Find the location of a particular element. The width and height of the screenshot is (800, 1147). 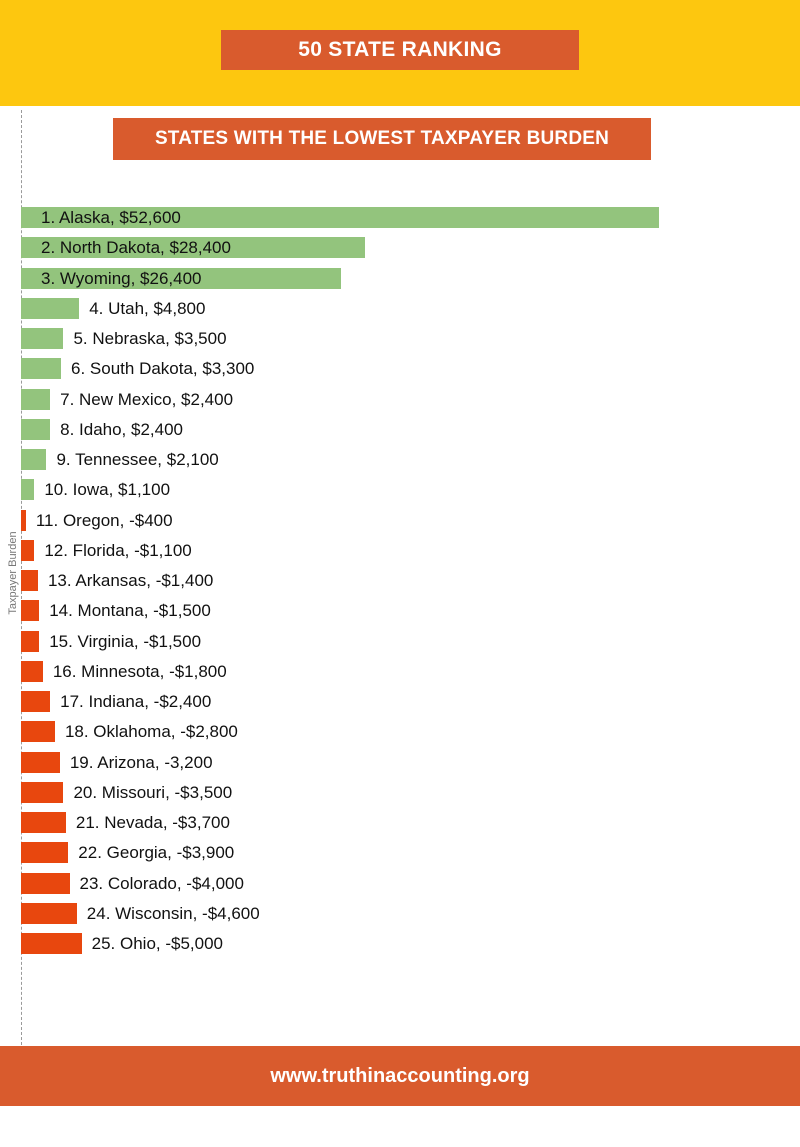

bar-missouri is located at coordinates (42, 792).